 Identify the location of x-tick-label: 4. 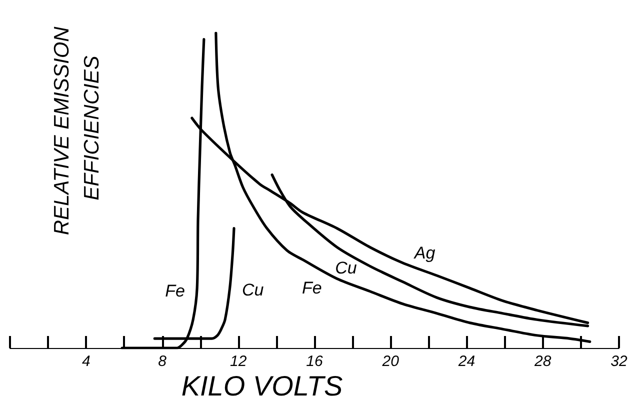
(86, 361).